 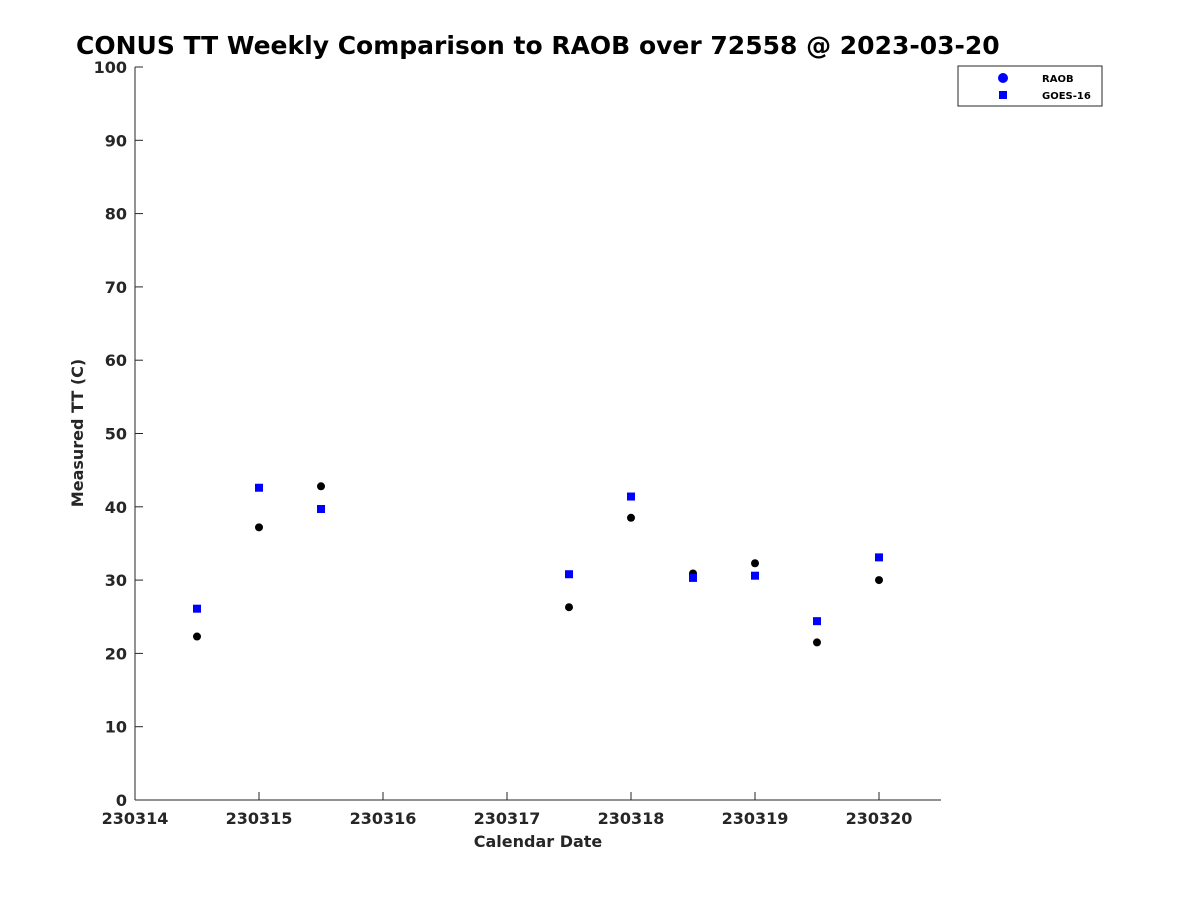 I want to click on x-tick-label: 230318, so click(x=631, y=818).